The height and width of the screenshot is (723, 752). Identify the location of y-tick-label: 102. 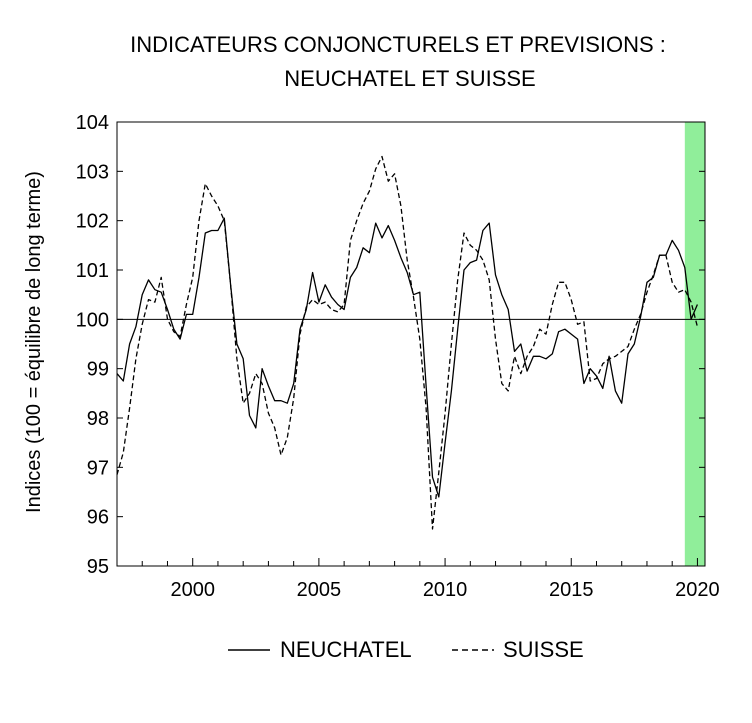
(92, 222).